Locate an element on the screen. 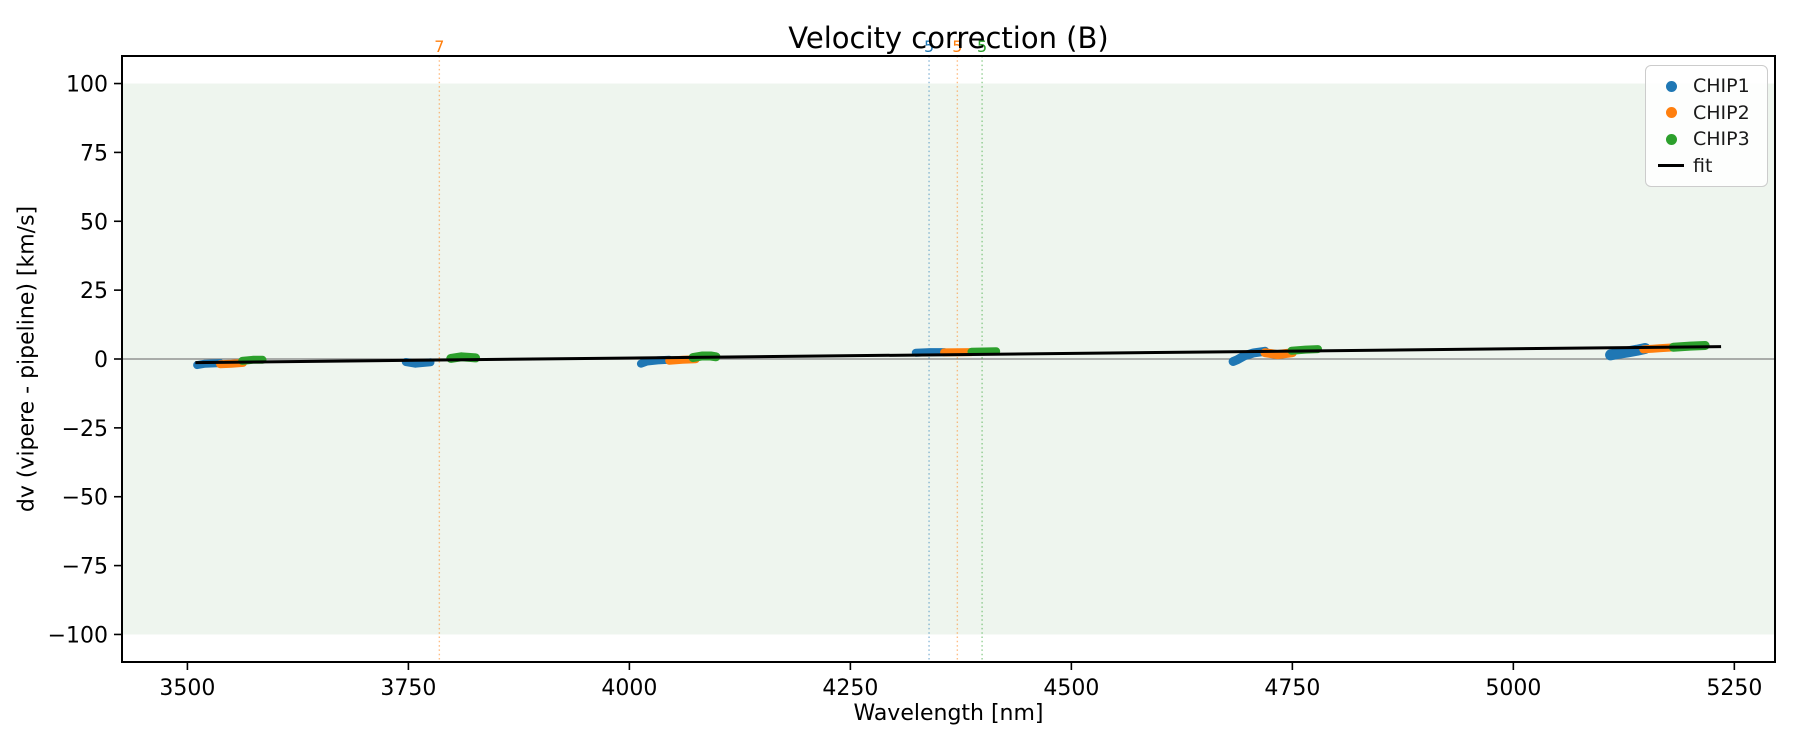 The height and width of the screenshot is (750, 1800). x-tick-label: 5250 is located at coordinates (1734, 688).